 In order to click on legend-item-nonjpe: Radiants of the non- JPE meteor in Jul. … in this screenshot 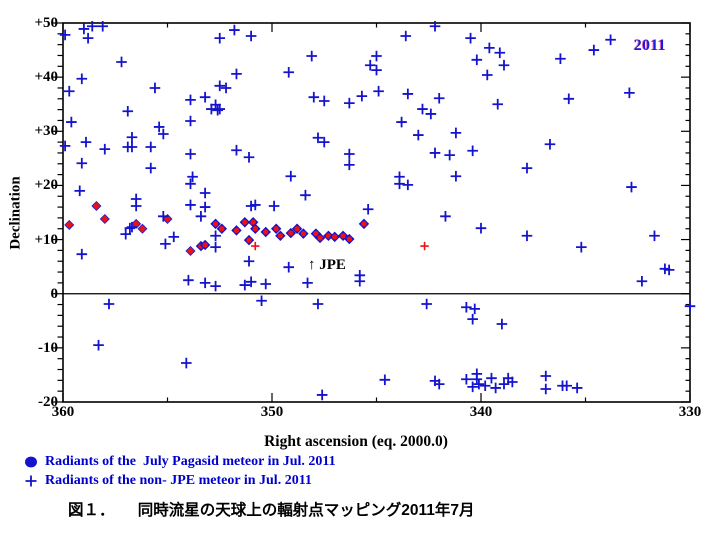, I will do `click(180, 480)`.